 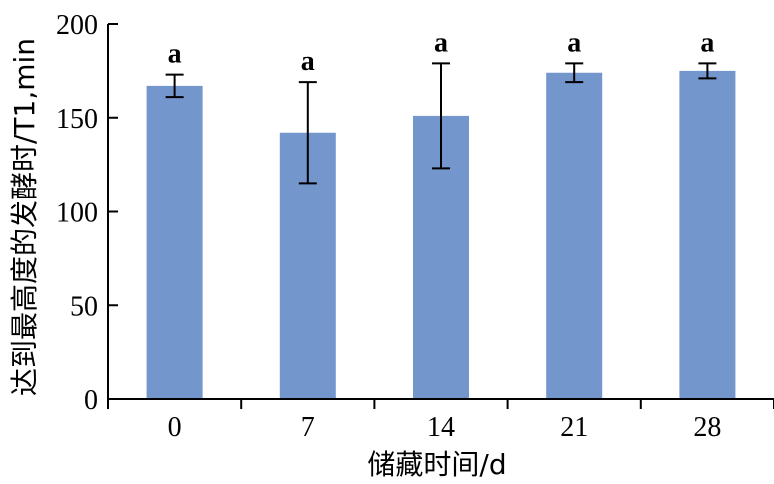 I want to click on significance-label-21: a, so click(x=574, y=42).